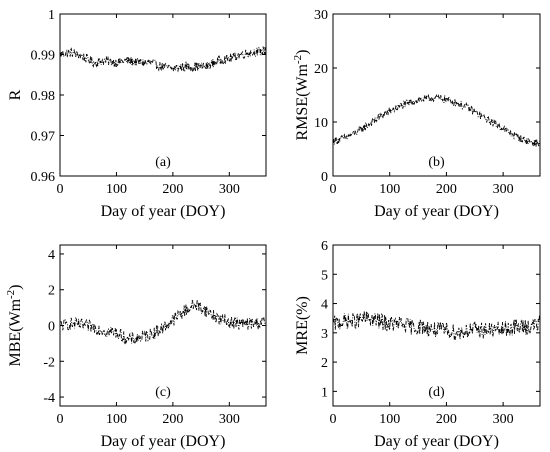  I want to click on y-tick-label: 0.98, so click(43, 96).